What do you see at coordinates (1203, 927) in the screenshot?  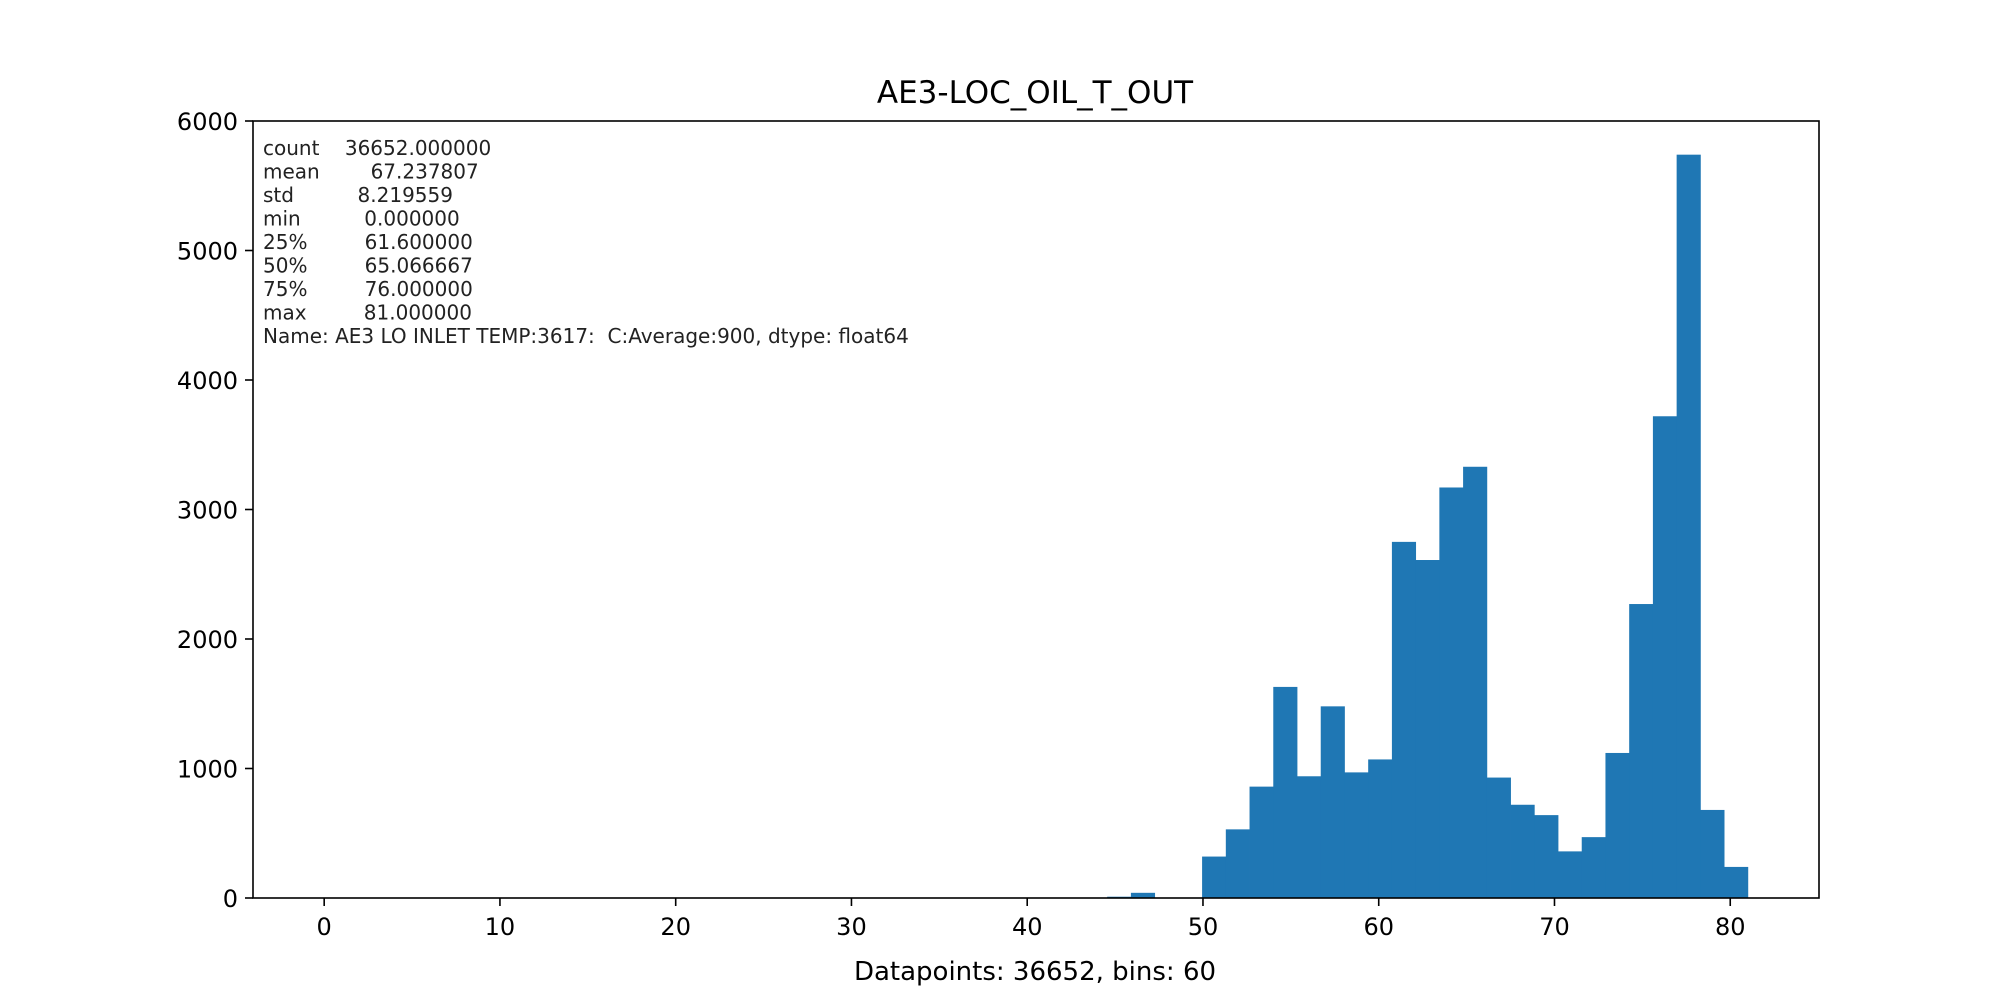 I see `x-tick-label: 50` at bounding box center [1203, 927].